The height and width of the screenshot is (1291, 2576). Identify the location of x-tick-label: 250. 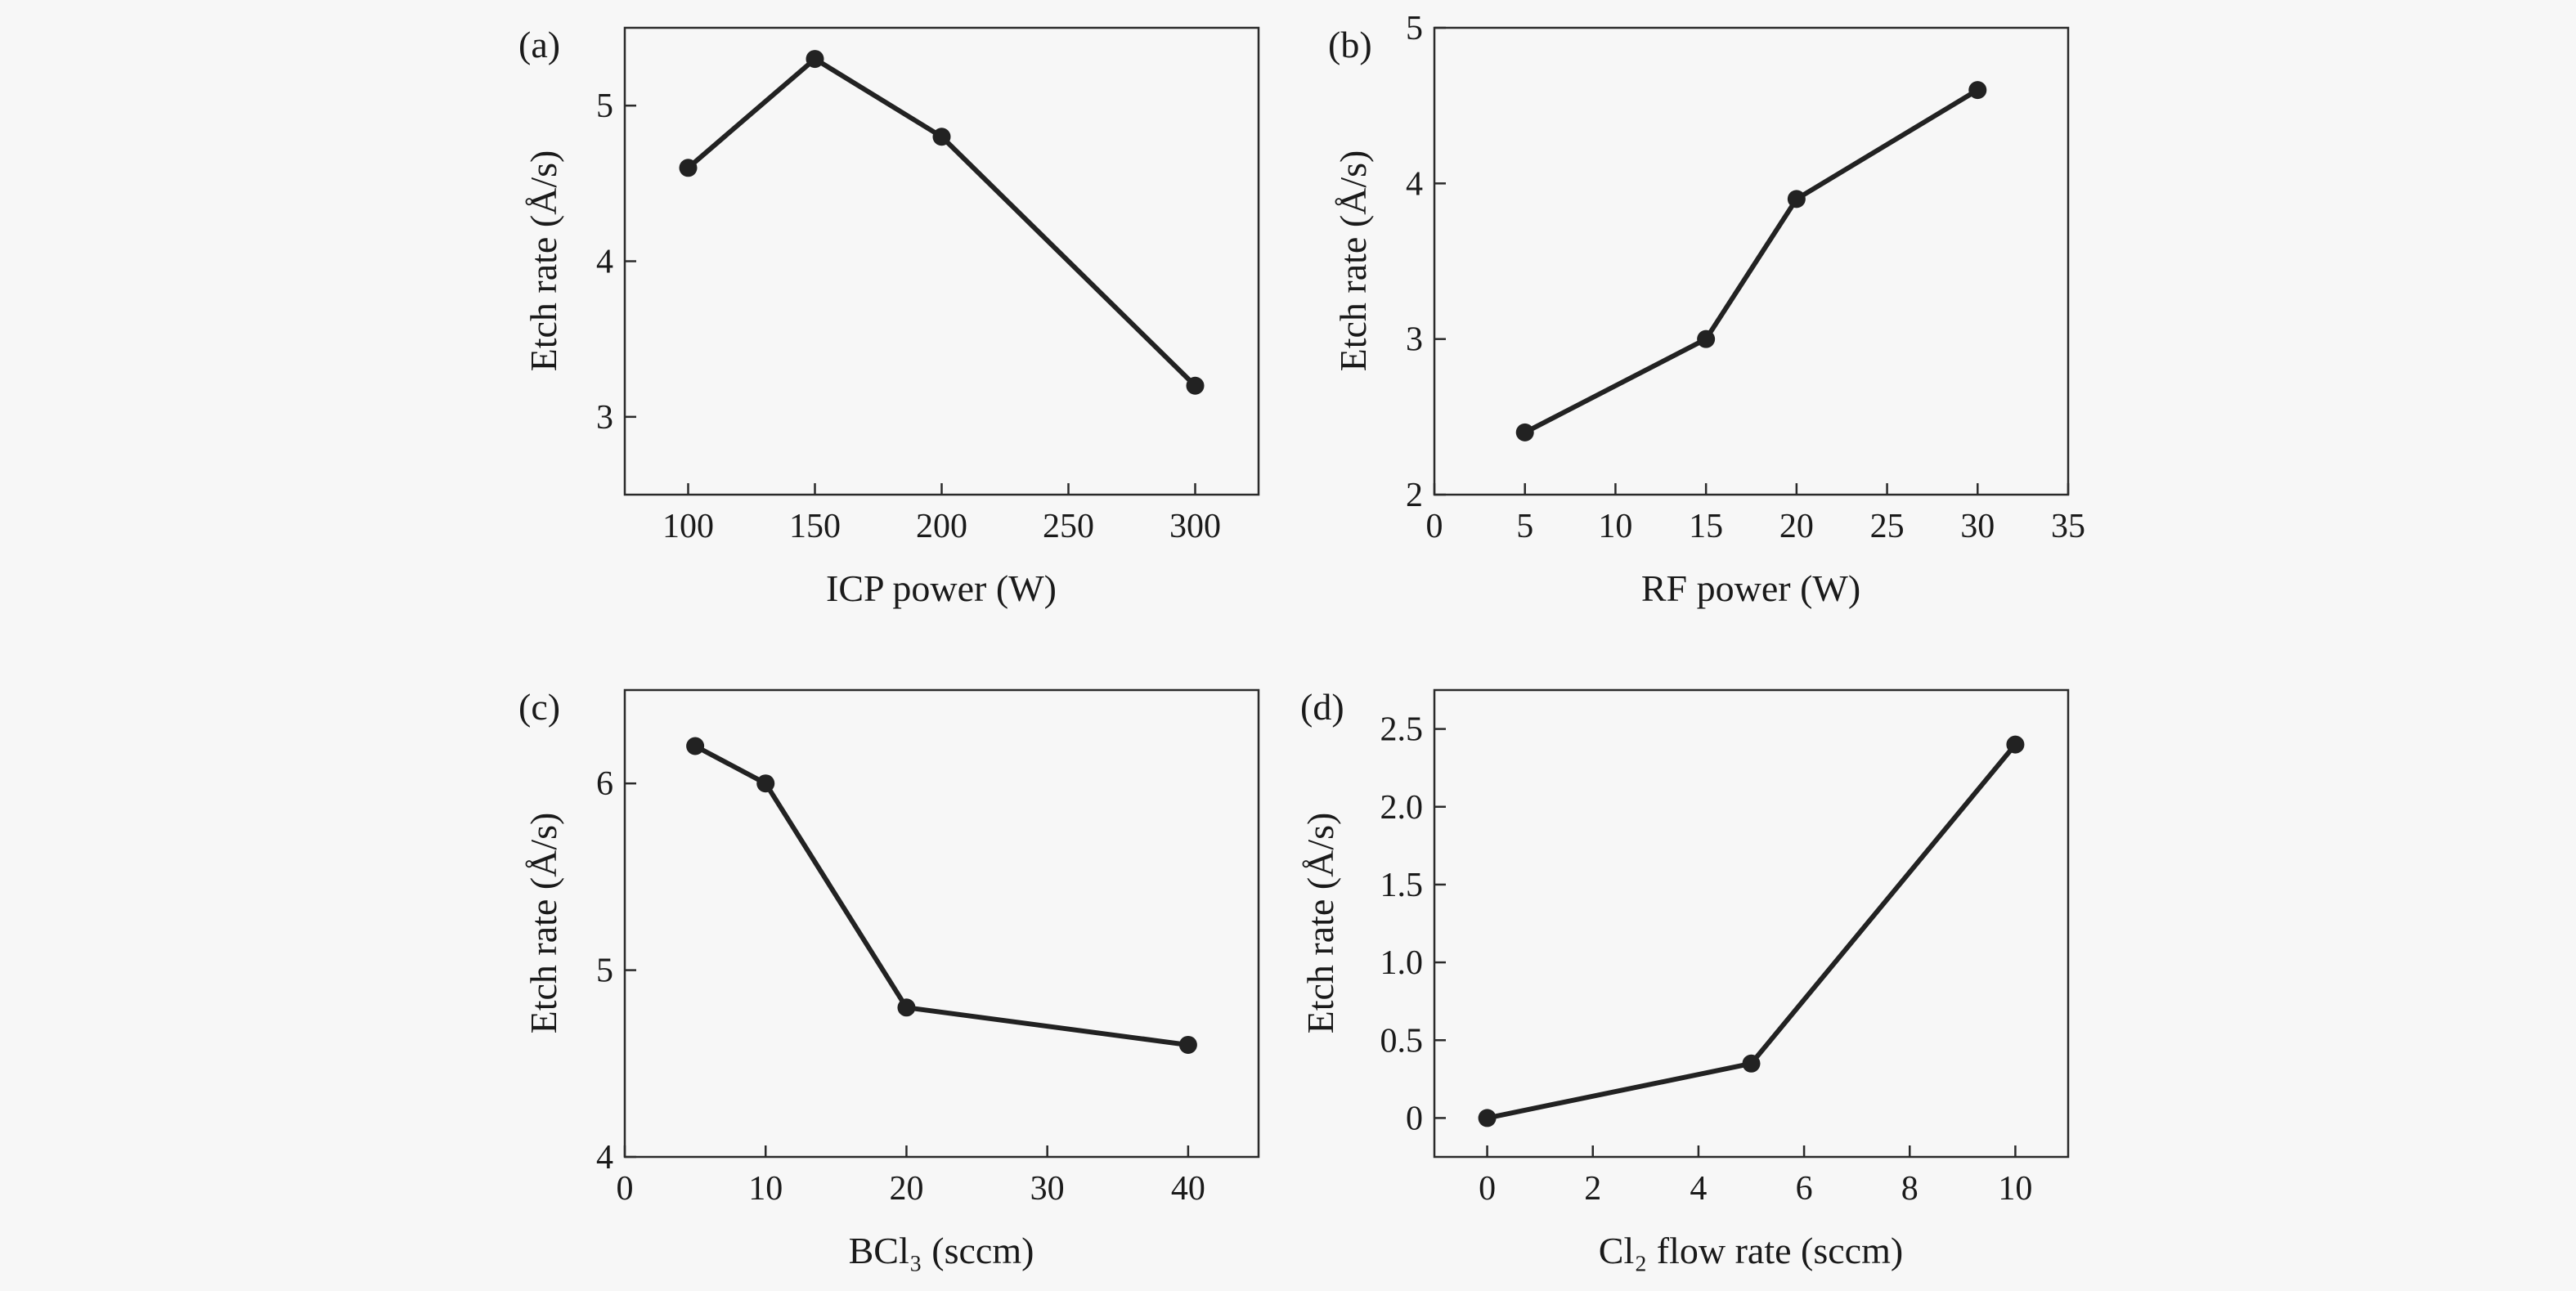
(1068, 526).